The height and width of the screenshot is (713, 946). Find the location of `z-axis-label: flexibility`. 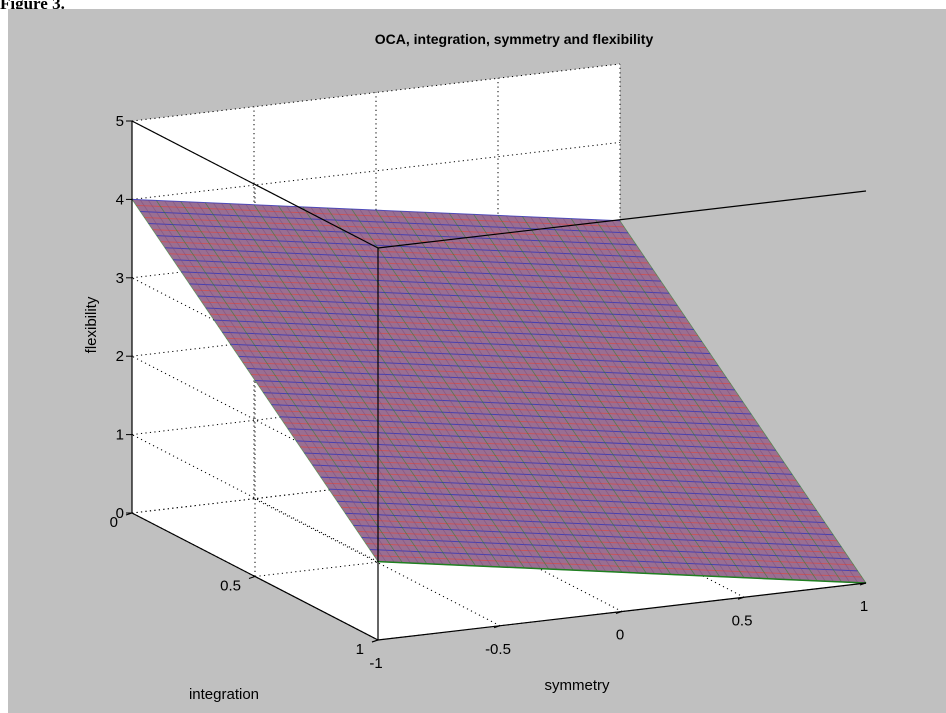

z-axis-label: flexibility is located at coordinates (91, 324).